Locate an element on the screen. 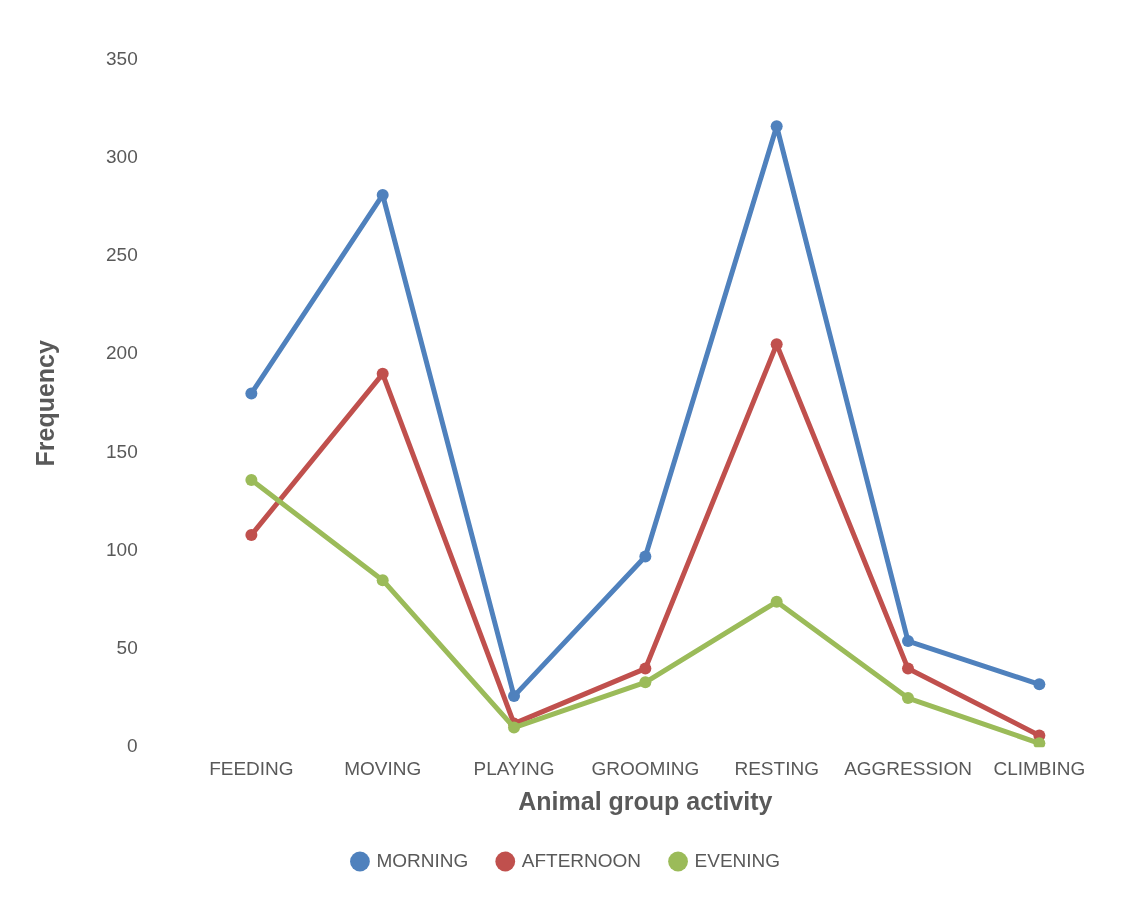 This screenshot has width=1133, height=899. y-tick-label: 250 is located at coordinates (122, 255).